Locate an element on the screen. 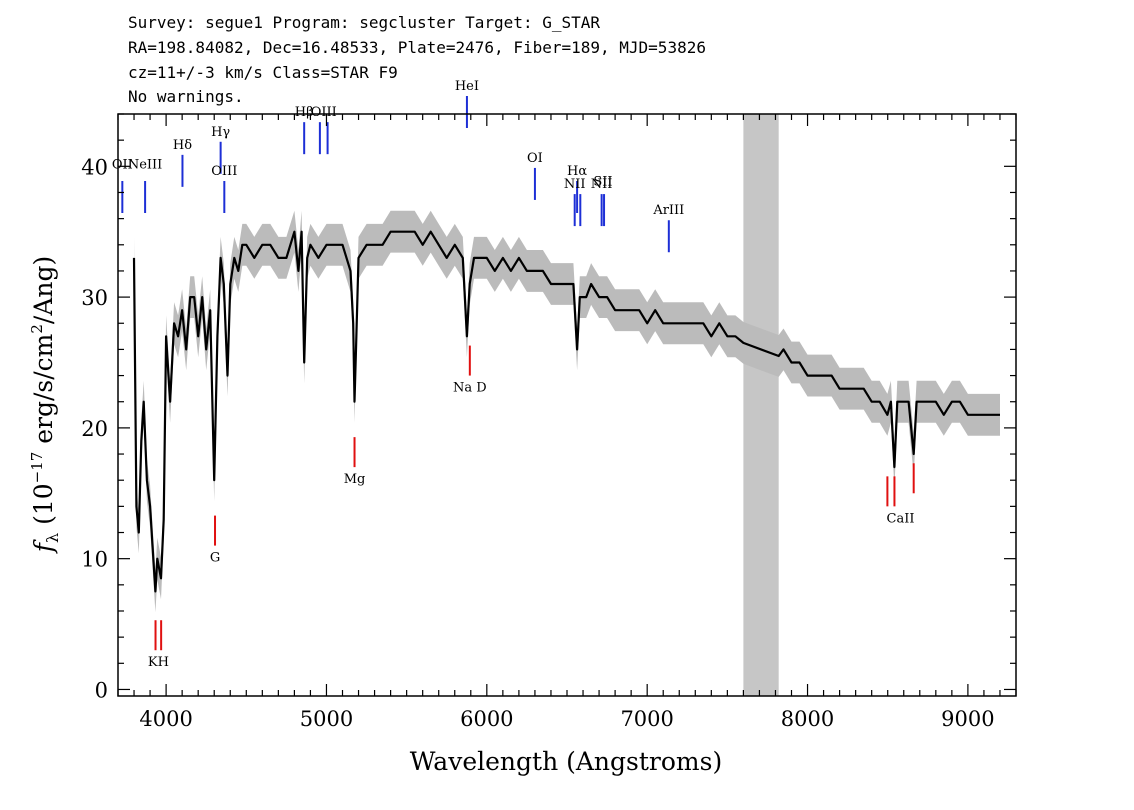 Image resolution: width=1134 pixels, height=810 pixels. x-tick-label: 4000 is located at coordinates (165, 719).